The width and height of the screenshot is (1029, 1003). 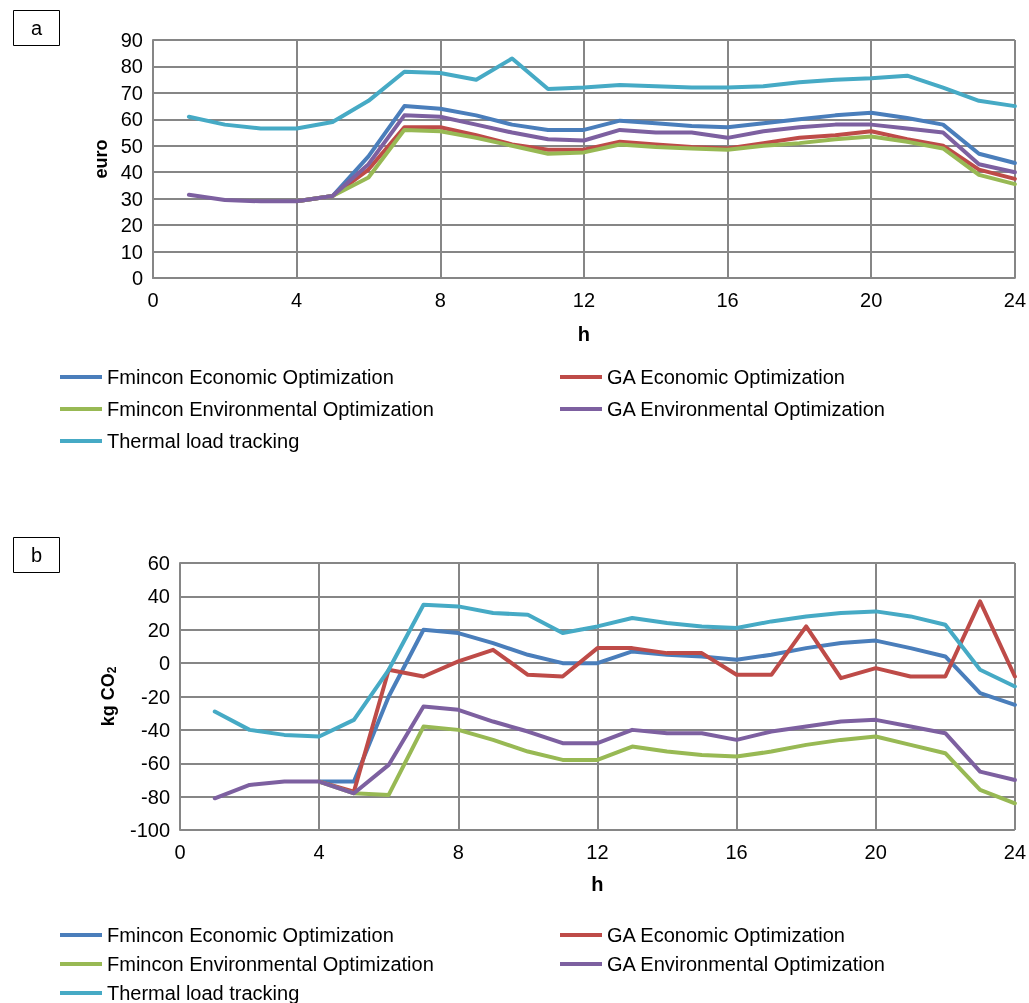 I want to click on y-tick-label: -80, so click(x=155, y=796).